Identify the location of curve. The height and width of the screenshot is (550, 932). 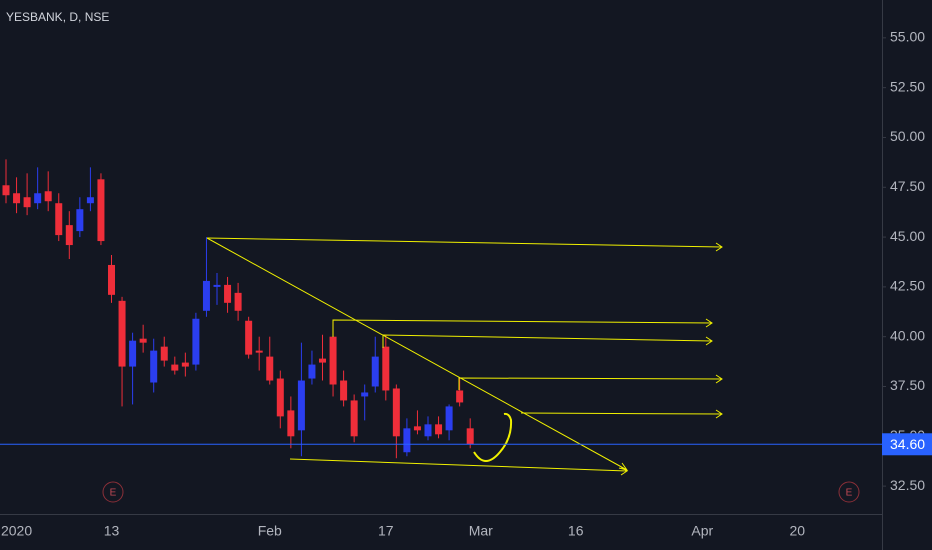
(493, 437).